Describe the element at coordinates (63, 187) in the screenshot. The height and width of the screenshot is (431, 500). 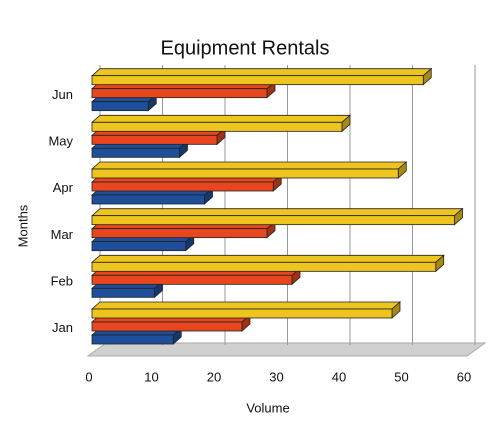
I see `y-tick-label: Apr` at that location.